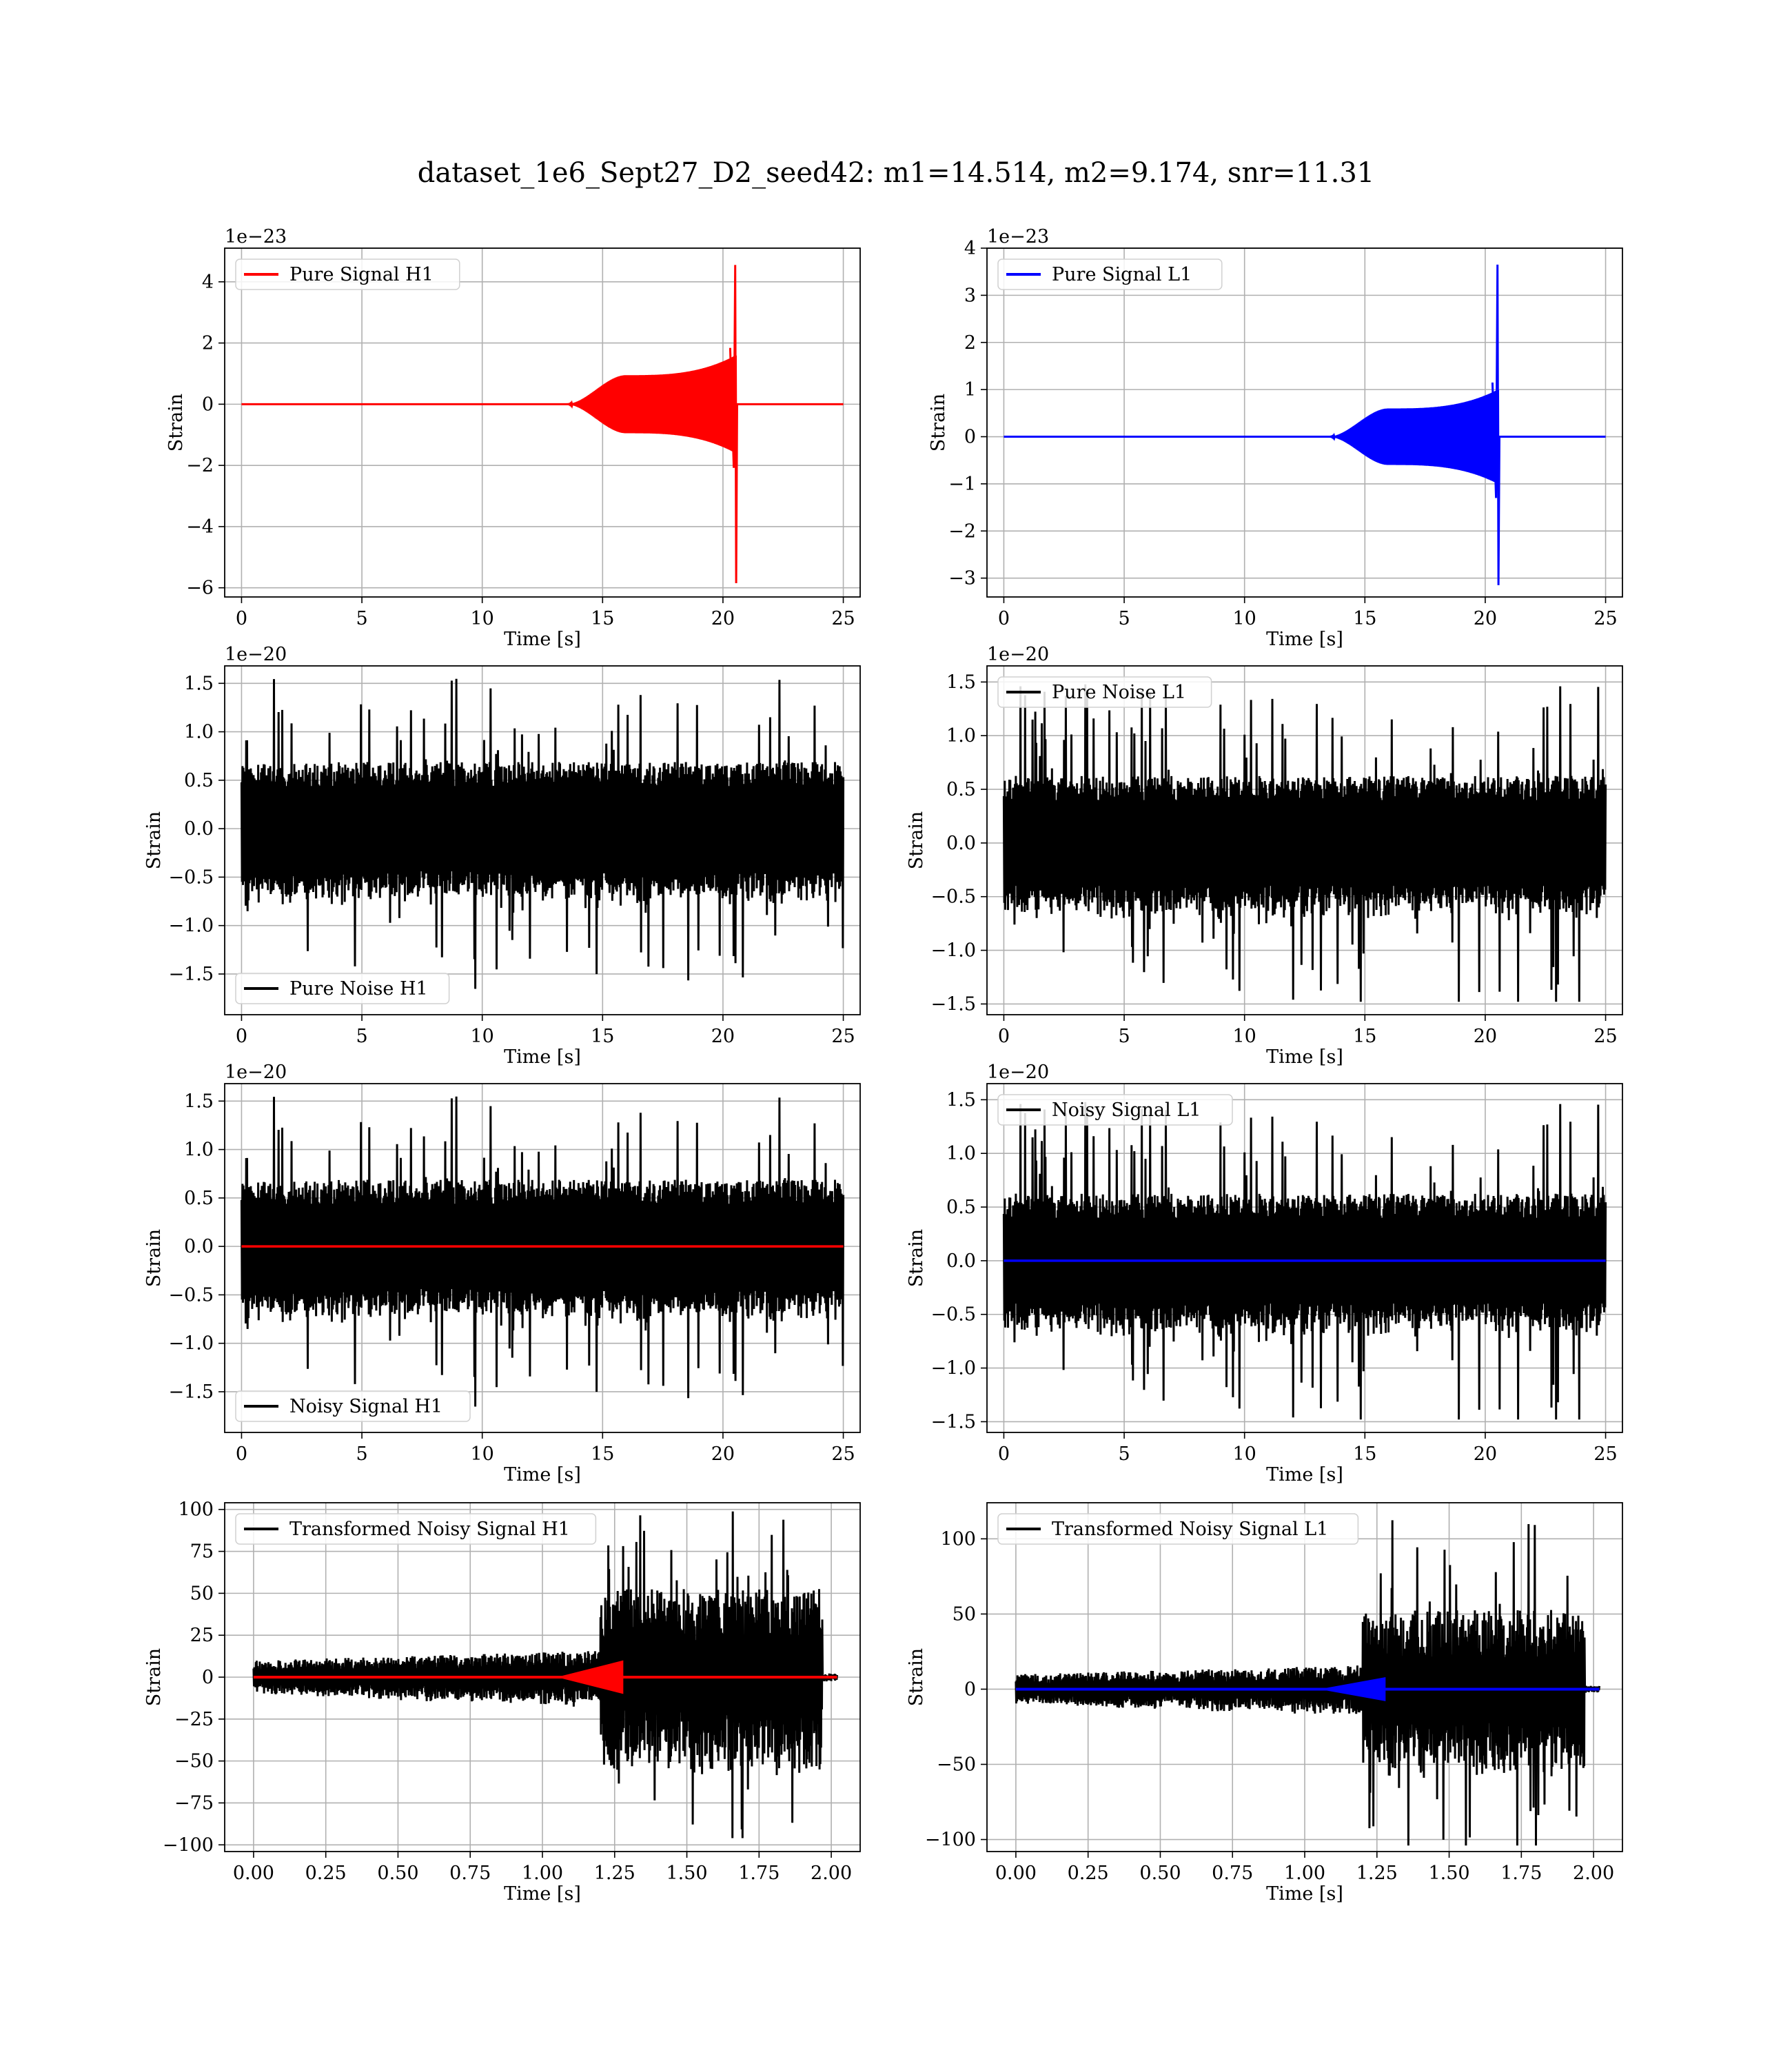  Describe the element at coordinates (470, 1873) in the screenshot. I see `x-tick-label: 0.75` at that location.